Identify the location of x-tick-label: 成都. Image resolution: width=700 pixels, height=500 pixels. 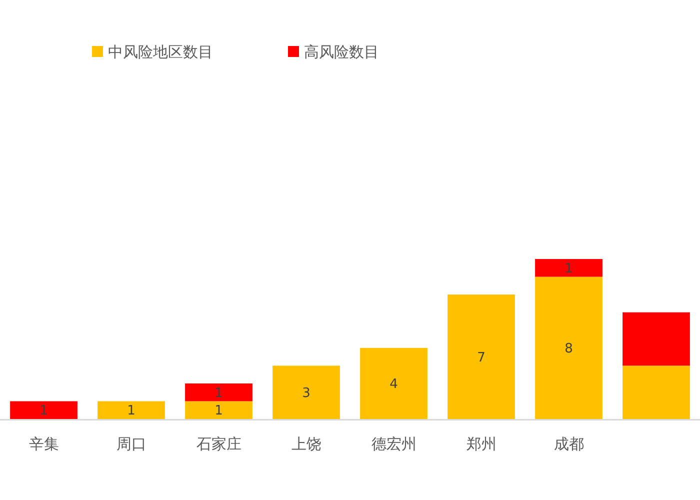
(569, 444).